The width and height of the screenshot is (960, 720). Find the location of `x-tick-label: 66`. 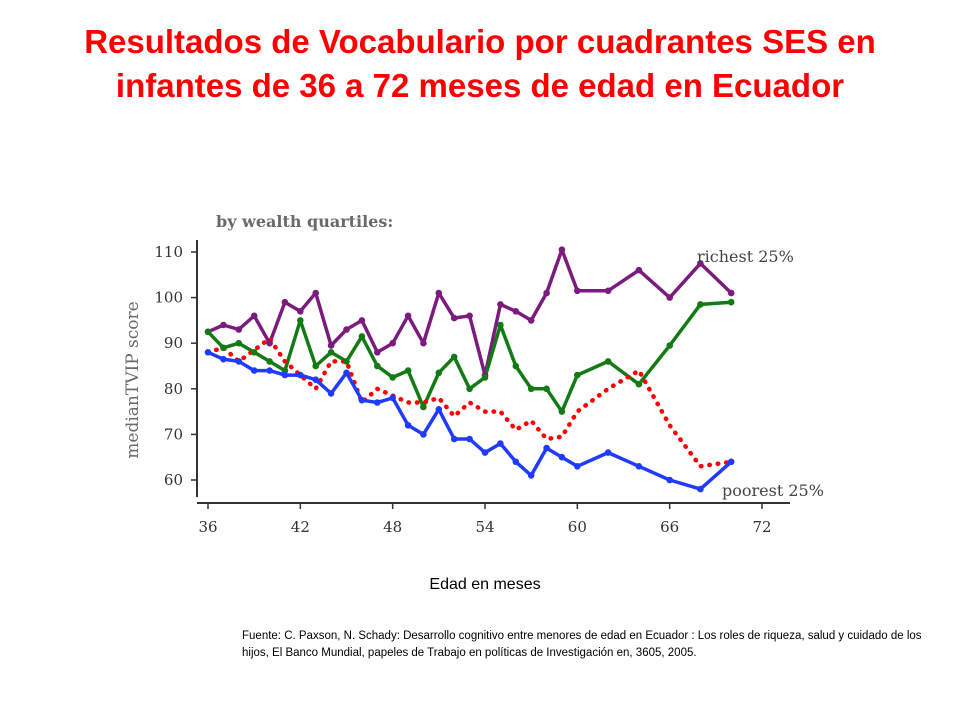

x-tick-label: 66 is located at coordinates (669, 527).